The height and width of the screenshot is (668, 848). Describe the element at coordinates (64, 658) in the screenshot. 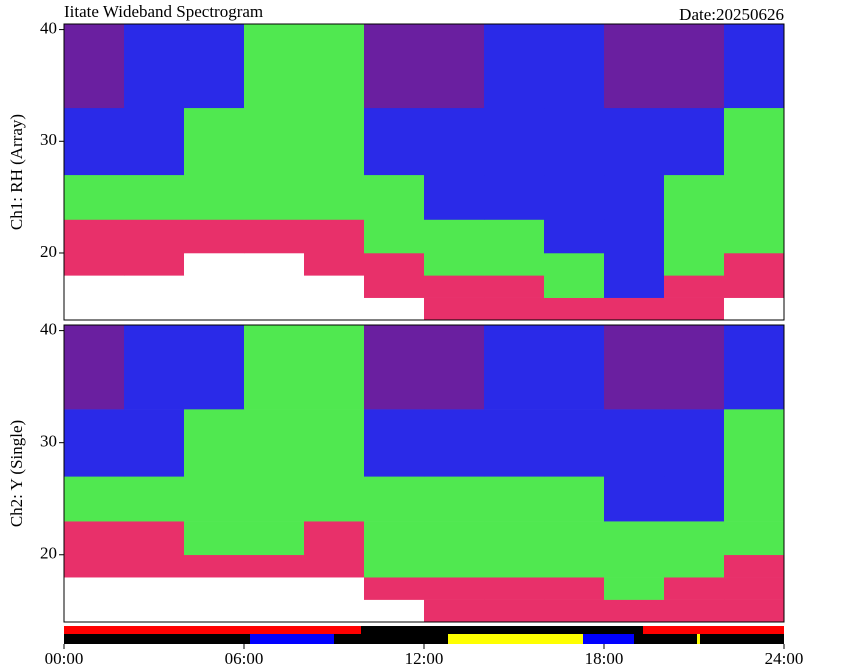

I see `x-tick-label: 00:00` at that location.